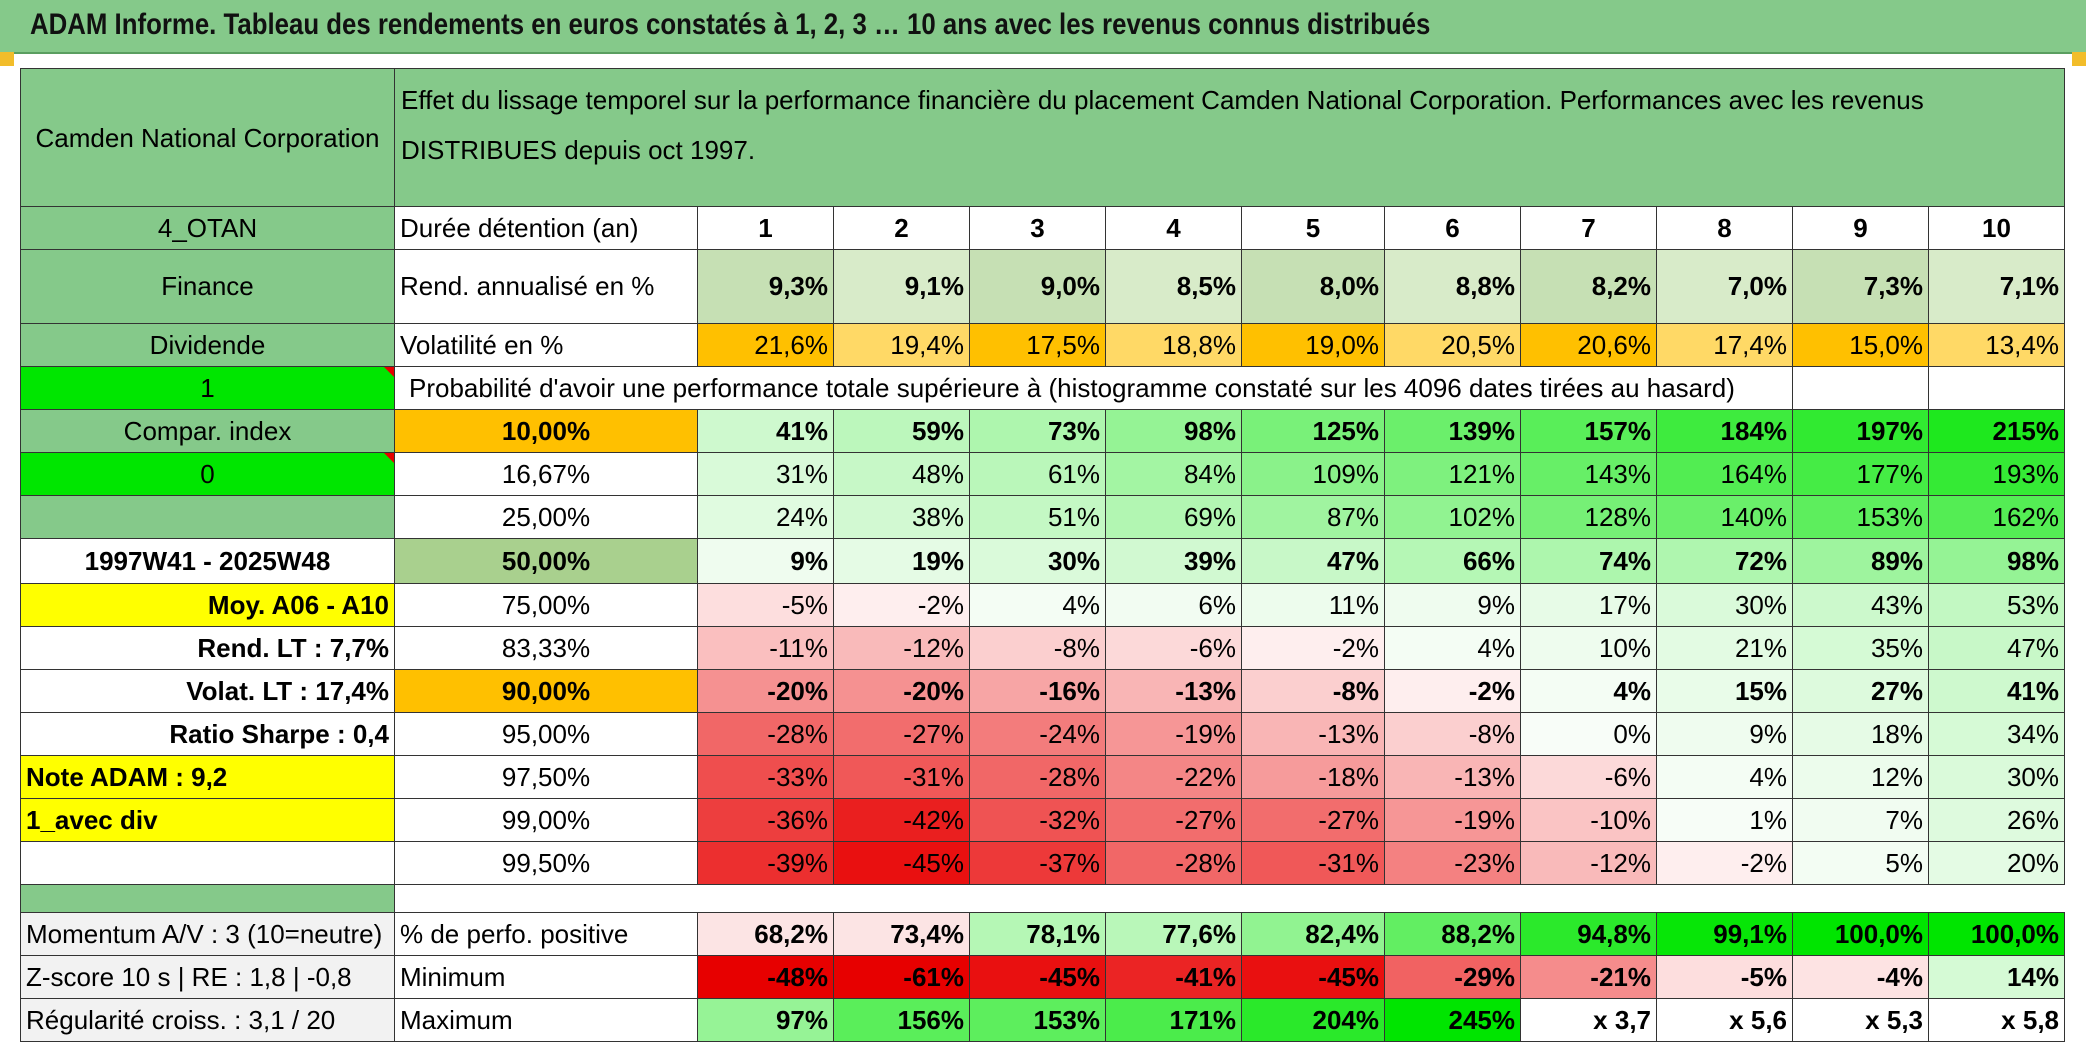  Describe the element at coordinates (1037, 345) in the screenshot. I see `volatility-value: 17,5%` at that location.